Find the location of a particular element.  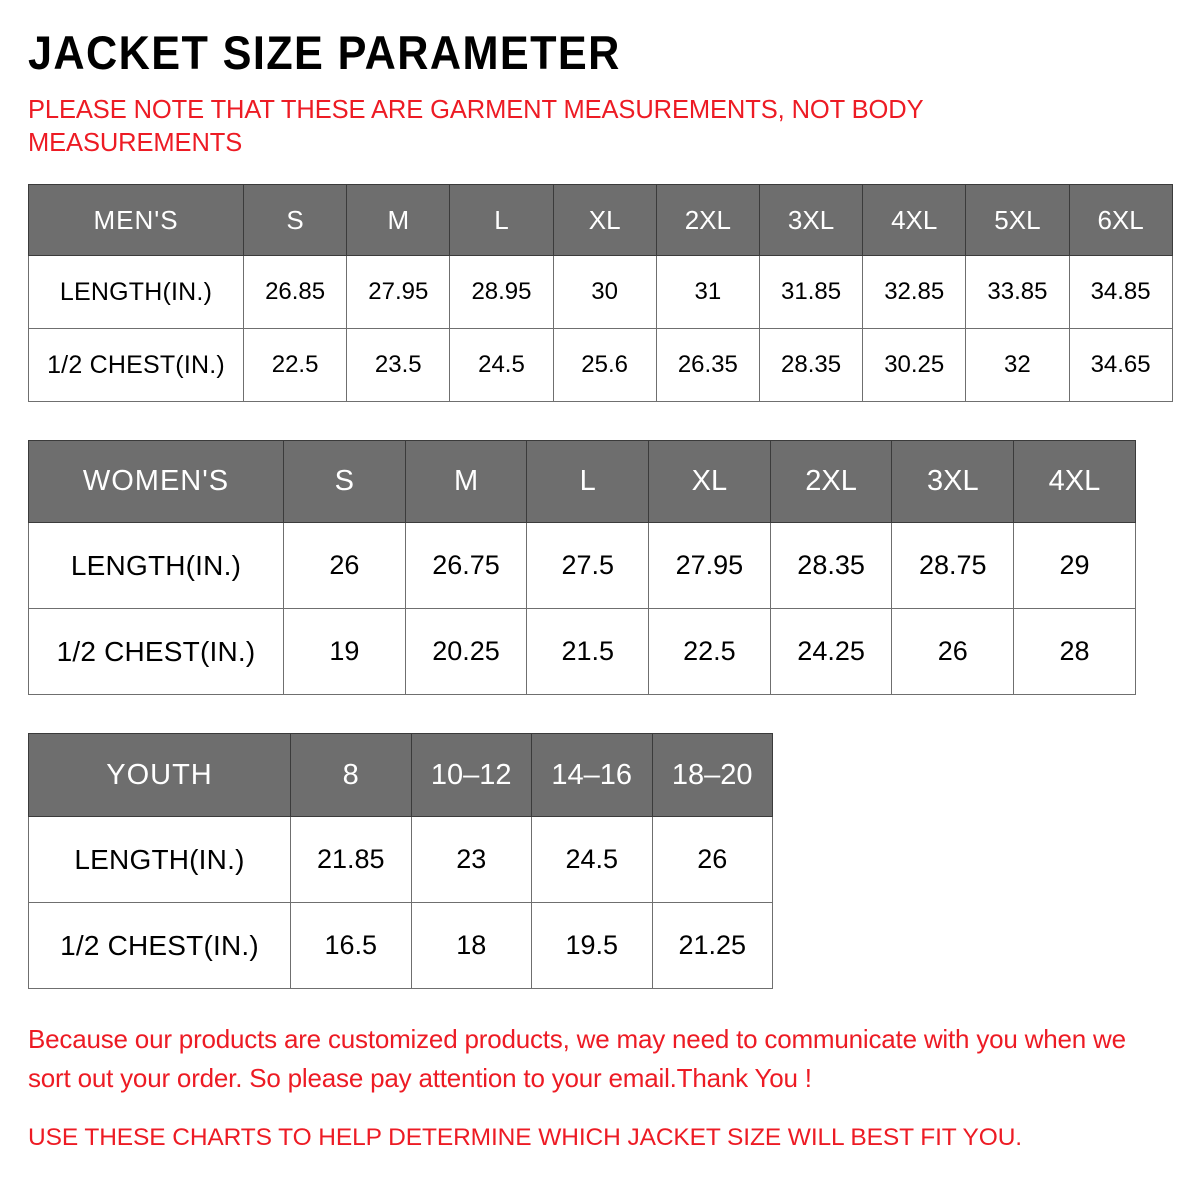

measurement-cell: 31.85 is located at coordinates (811, 292).